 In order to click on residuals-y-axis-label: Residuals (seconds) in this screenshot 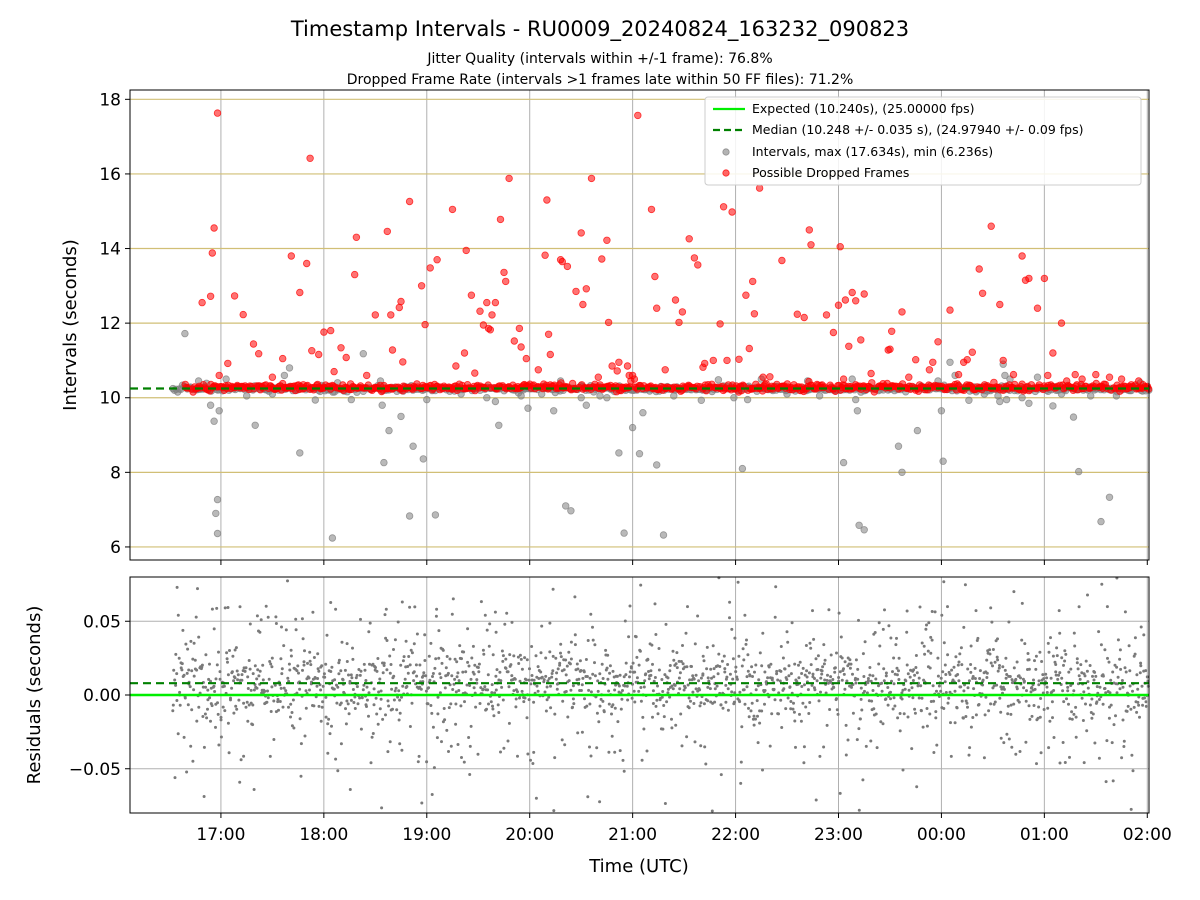, I will do `click(34, 695)`.